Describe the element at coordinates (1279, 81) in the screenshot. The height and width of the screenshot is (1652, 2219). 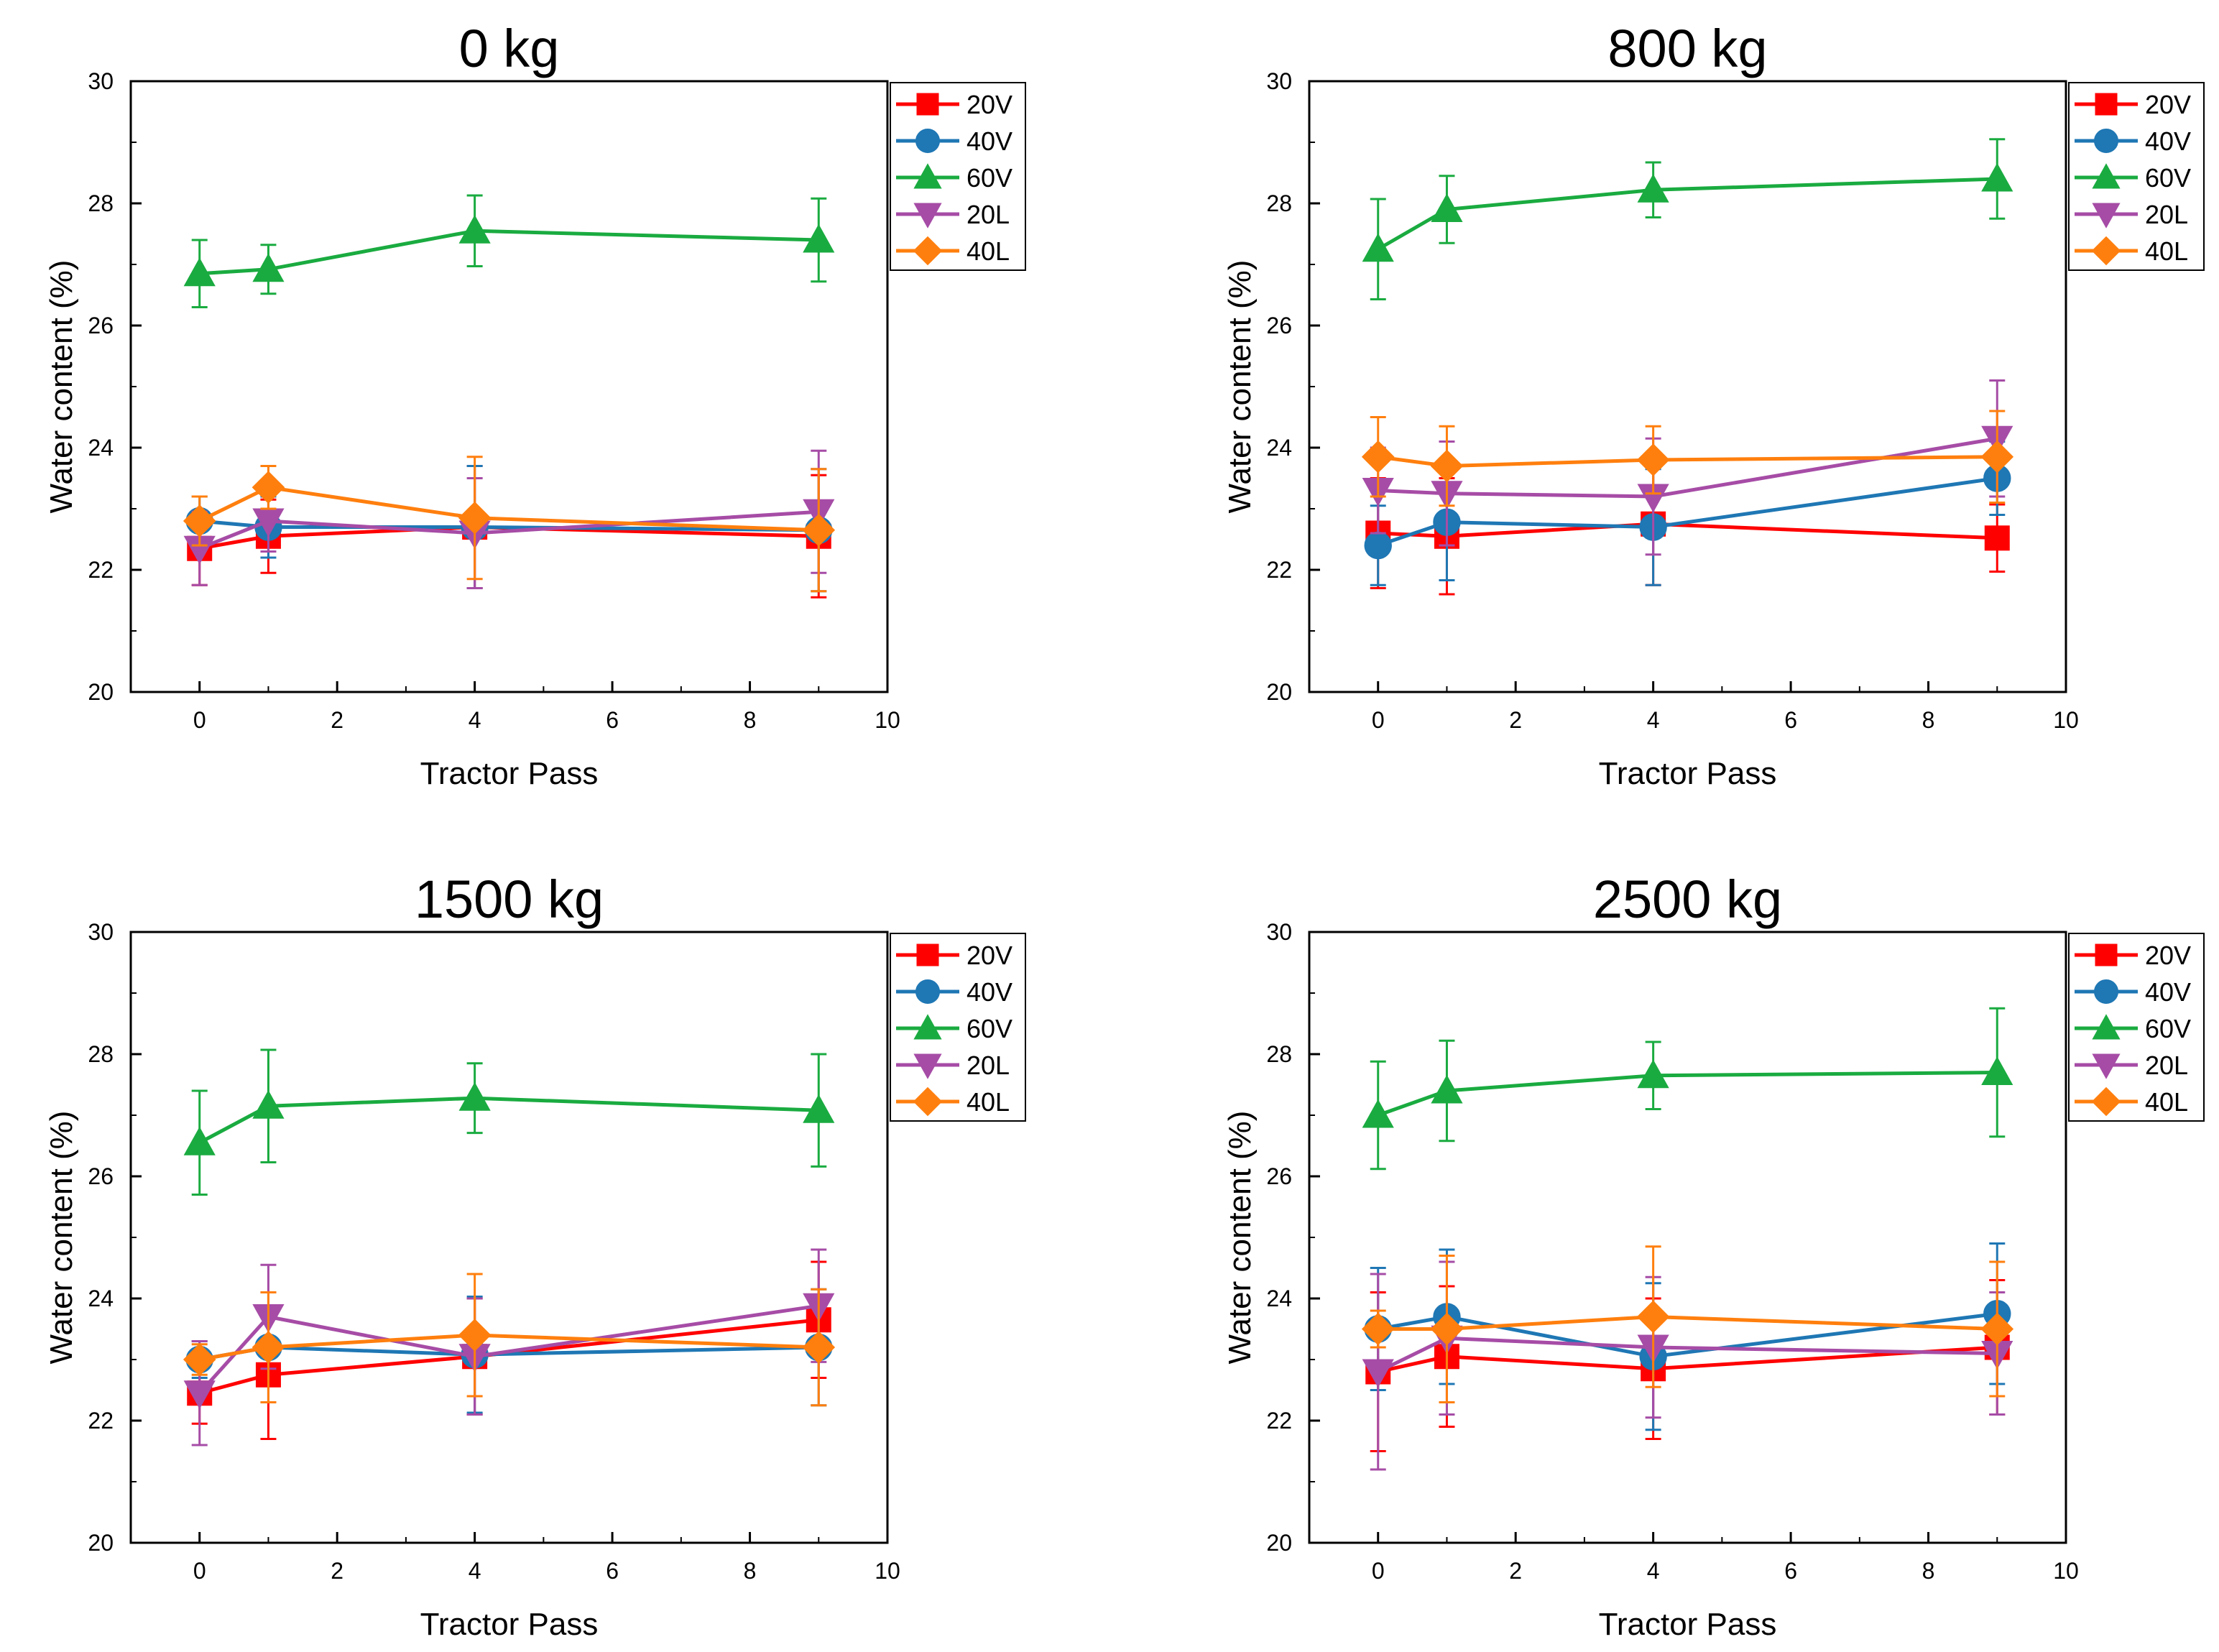
I see `y-tick-label: 30` at that location.